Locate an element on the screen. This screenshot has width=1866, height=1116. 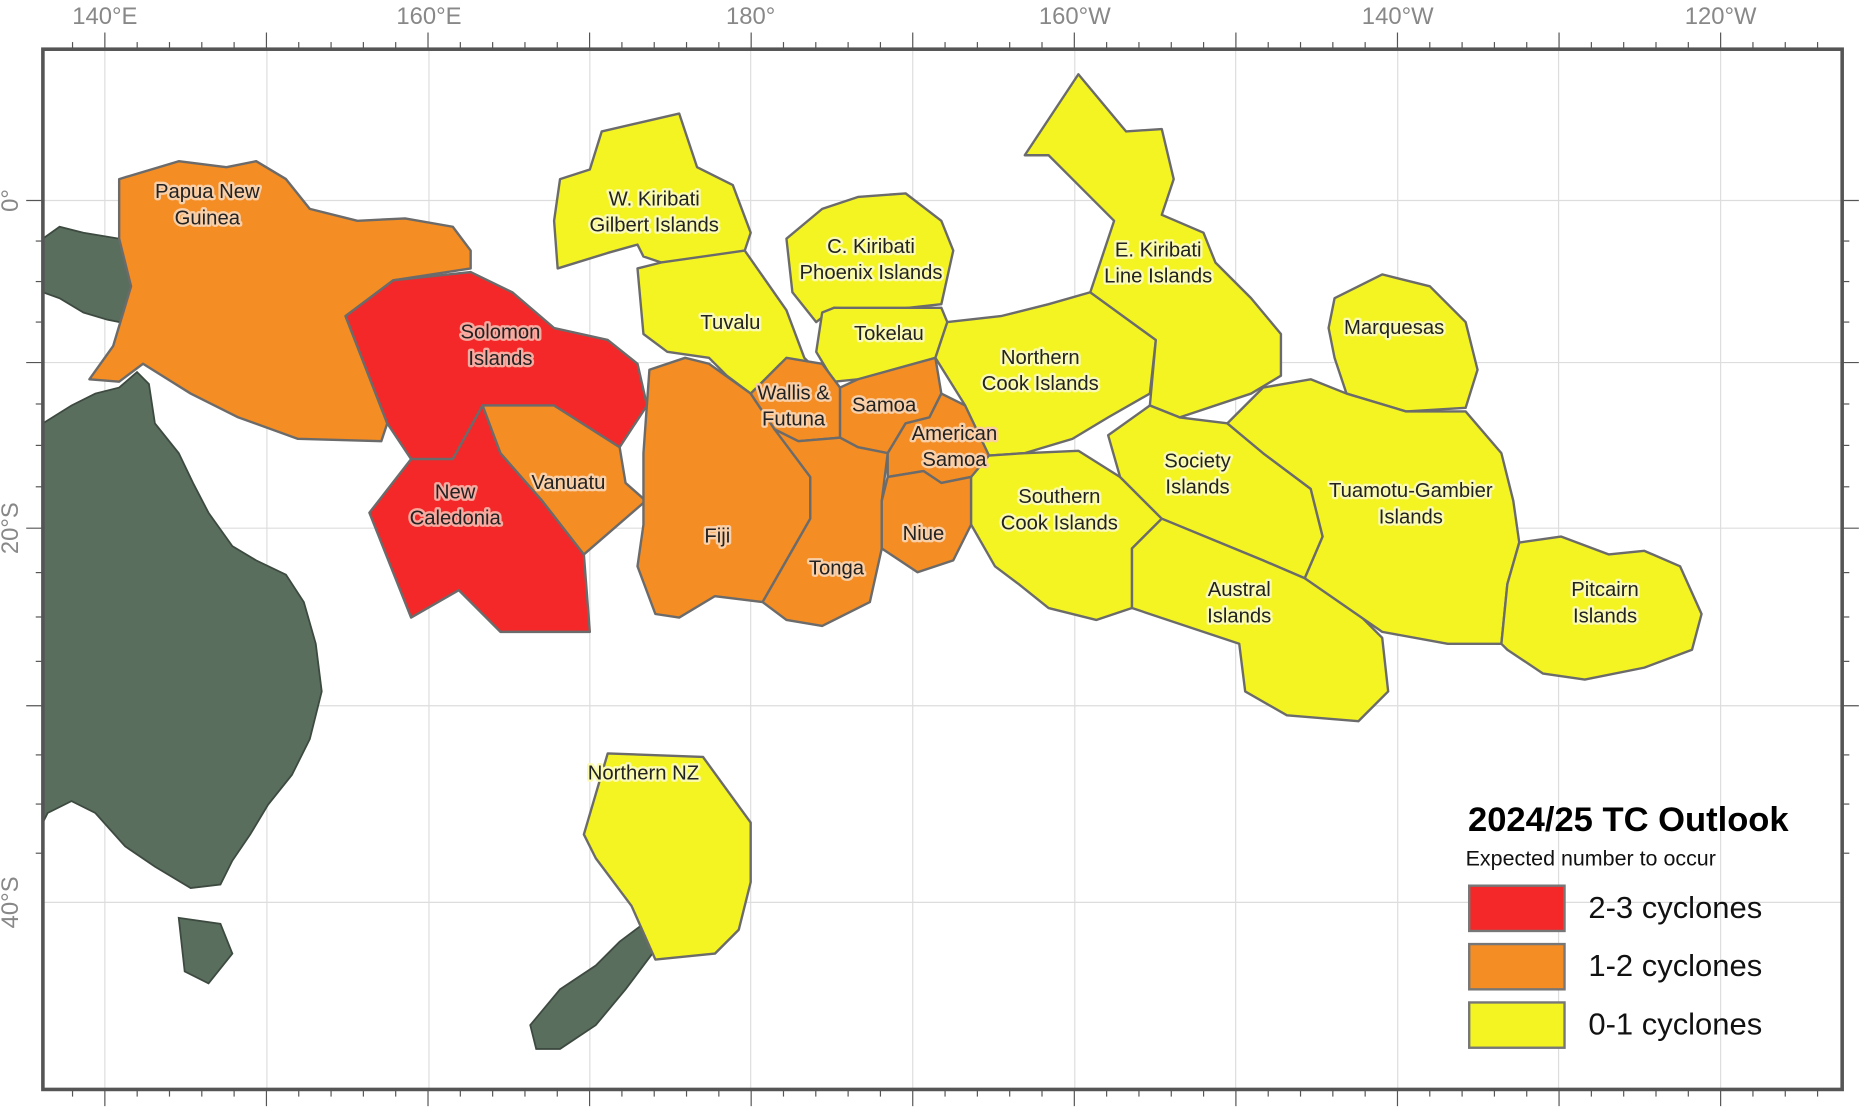
region-label-line: Vanuatu is located at coordinates (568, 483).